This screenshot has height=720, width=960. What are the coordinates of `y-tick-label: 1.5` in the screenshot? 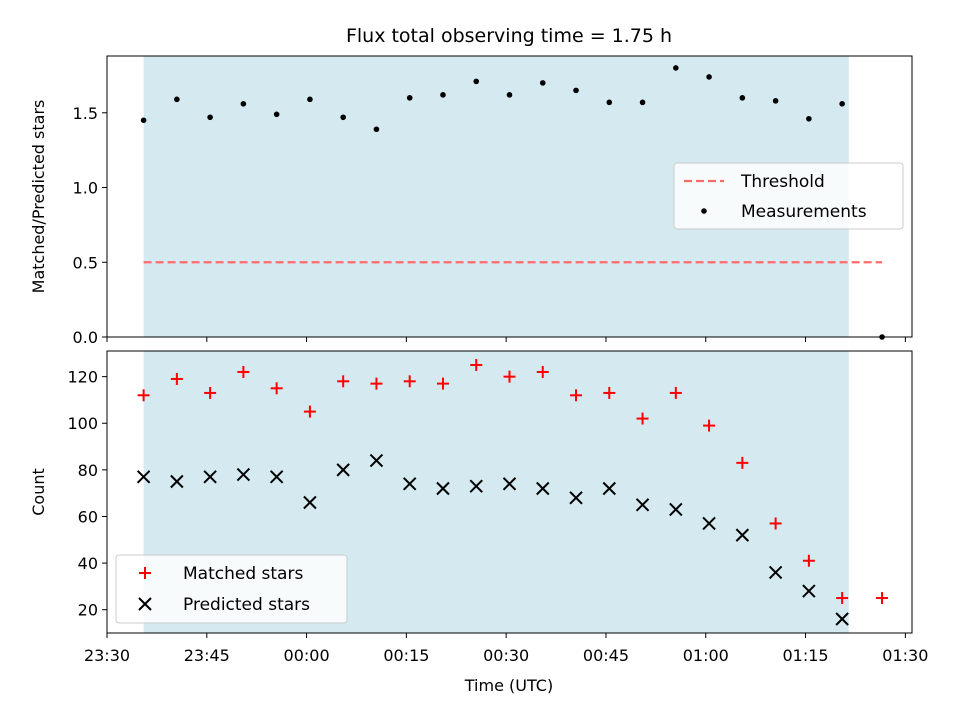 It's located at (85, 113).